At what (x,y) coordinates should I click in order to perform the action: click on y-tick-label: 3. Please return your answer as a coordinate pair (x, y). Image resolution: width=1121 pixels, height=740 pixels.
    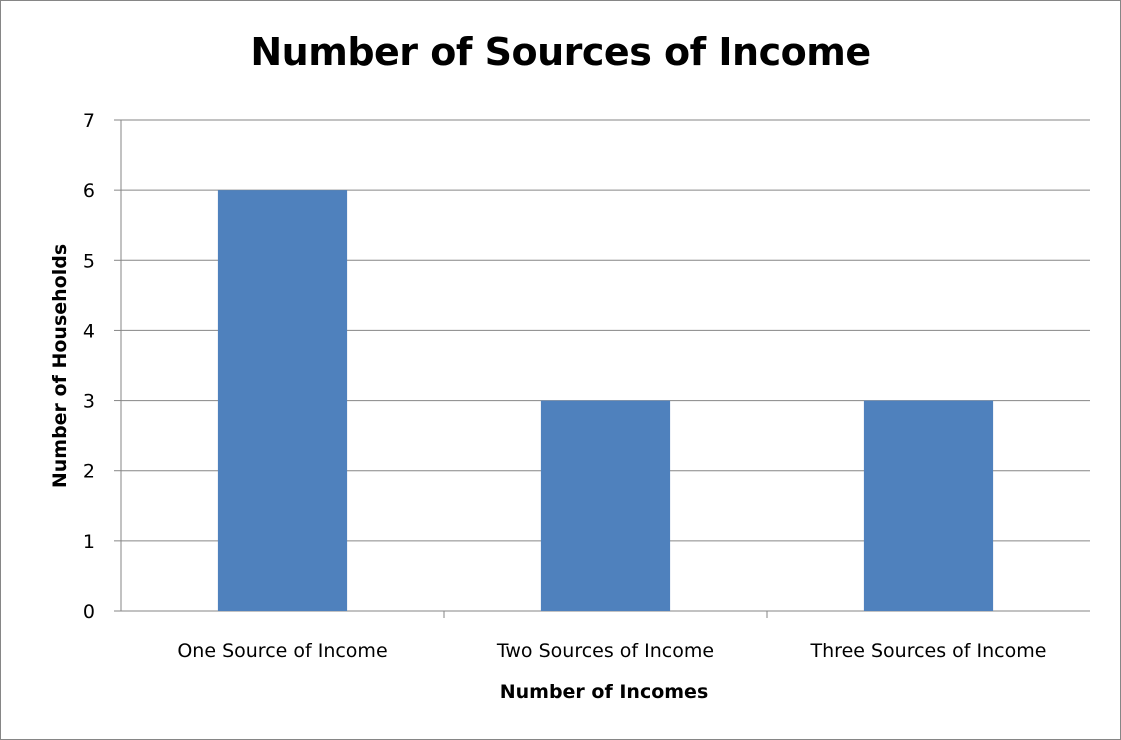
    Looking at the image, I should click on (89, 402).